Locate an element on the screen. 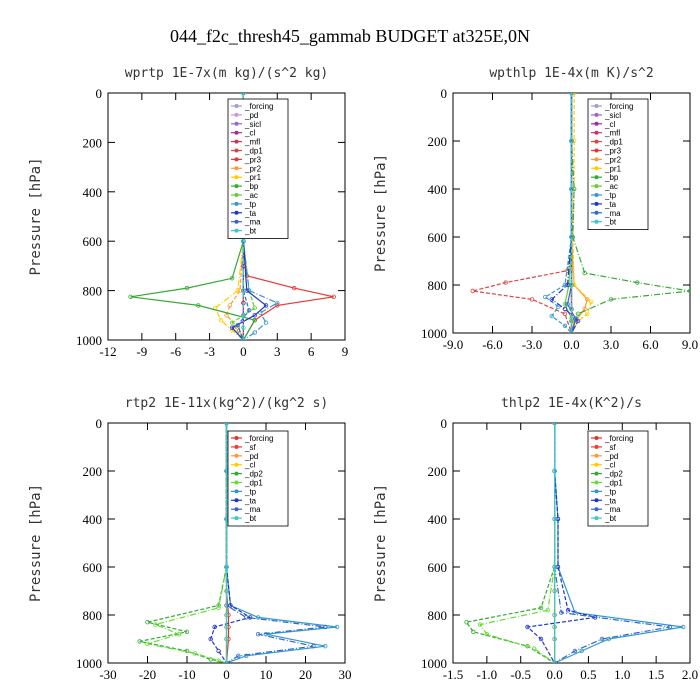 This screenshot has height=700, width=700. legend-box is located at coordinates (618, 164).